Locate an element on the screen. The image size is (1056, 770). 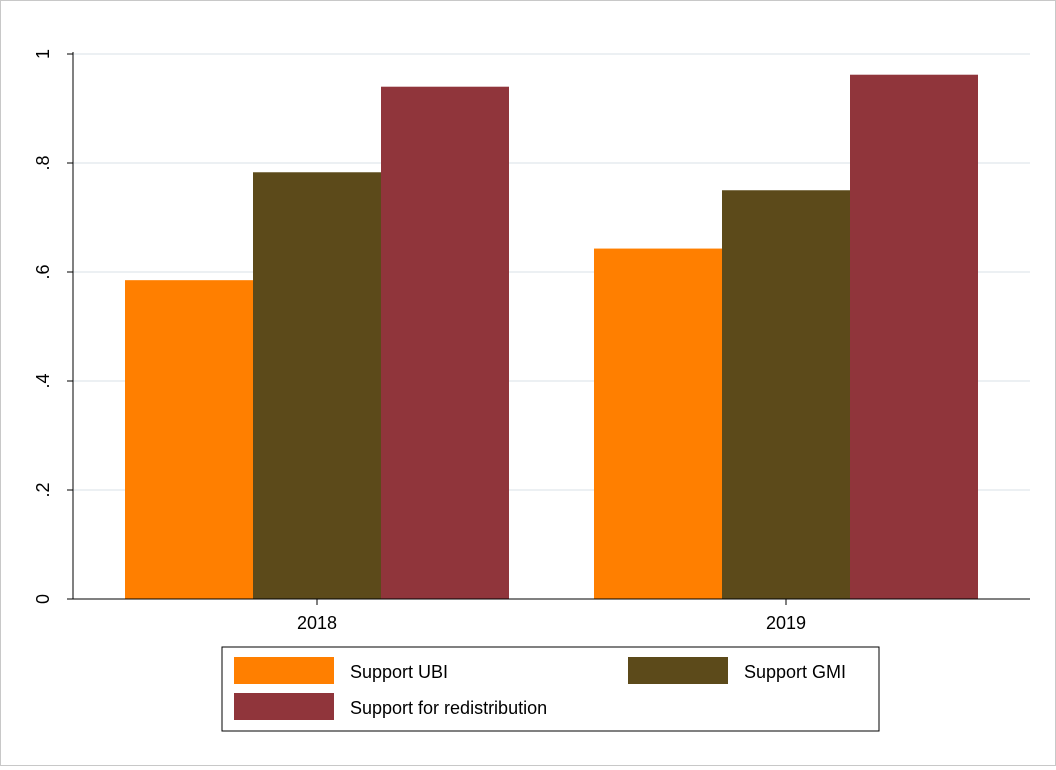
y-tick-label: 0 is located at coordinates (43, 599).